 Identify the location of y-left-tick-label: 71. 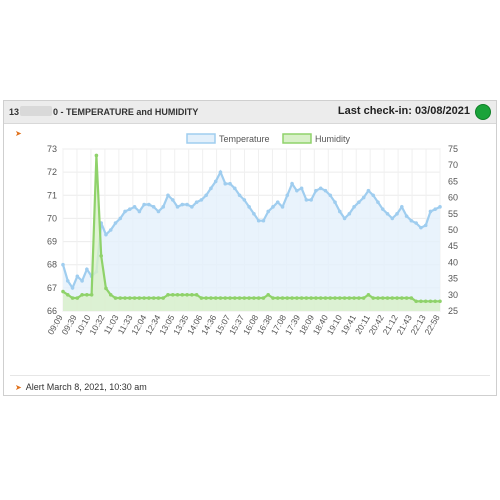
(52, 195).